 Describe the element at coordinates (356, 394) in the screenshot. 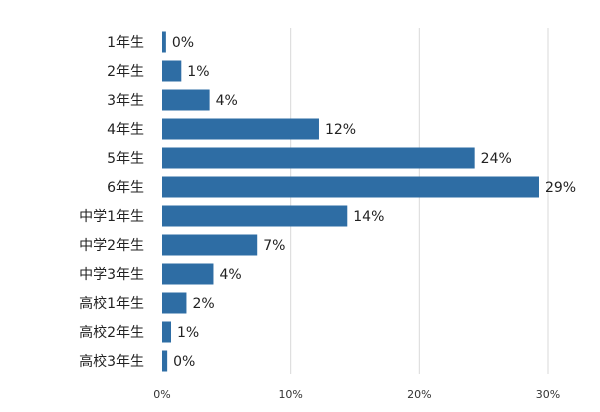

I see `x-axis-ticks: 0% 10% 20% 30%` at that location.